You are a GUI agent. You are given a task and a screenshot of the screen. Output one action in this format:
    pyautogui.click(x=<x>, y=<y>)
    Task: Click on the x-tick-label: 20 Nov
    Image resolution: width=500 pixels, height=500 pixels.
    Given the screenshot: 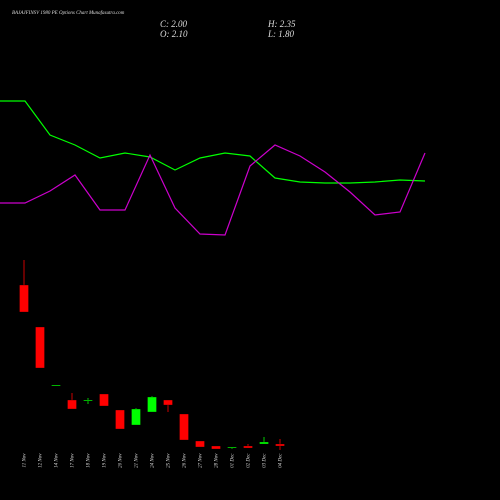 What is the action you would take?
    pyautogui.click(x=121, y=460)
    